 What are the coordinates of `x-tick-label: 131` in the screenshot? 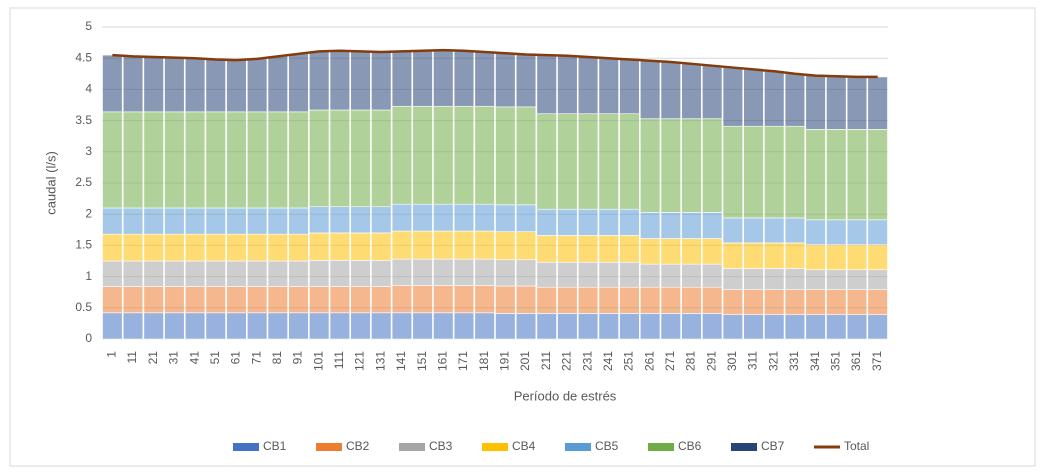 It's located at (380, 361).